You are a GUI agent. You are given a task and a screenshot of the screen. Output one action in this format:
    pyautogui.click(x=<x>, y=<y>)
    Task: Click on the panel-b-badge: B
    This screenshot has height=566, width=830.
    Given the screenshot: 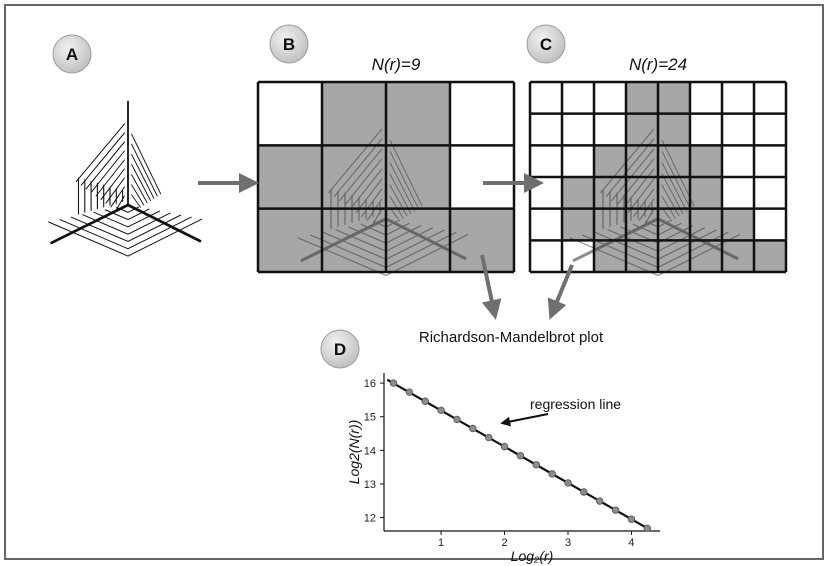 What is the action you would take?
    pyautogui.click(x=289, y=44)
    